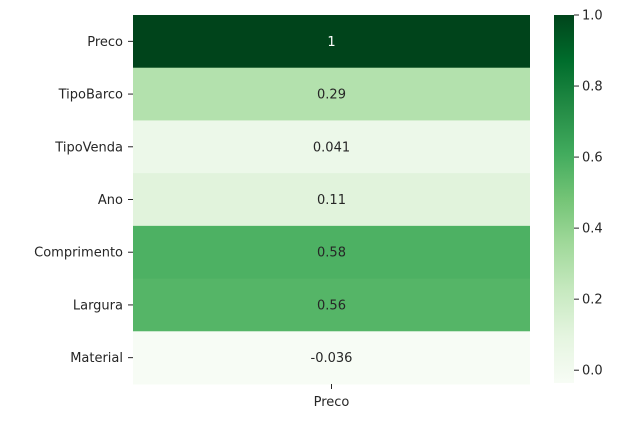  What do you see at coordinates (592, 371) in the screenshot?
I see `colorbar-tick-label: 0.0` at bounding box center [592, 371].